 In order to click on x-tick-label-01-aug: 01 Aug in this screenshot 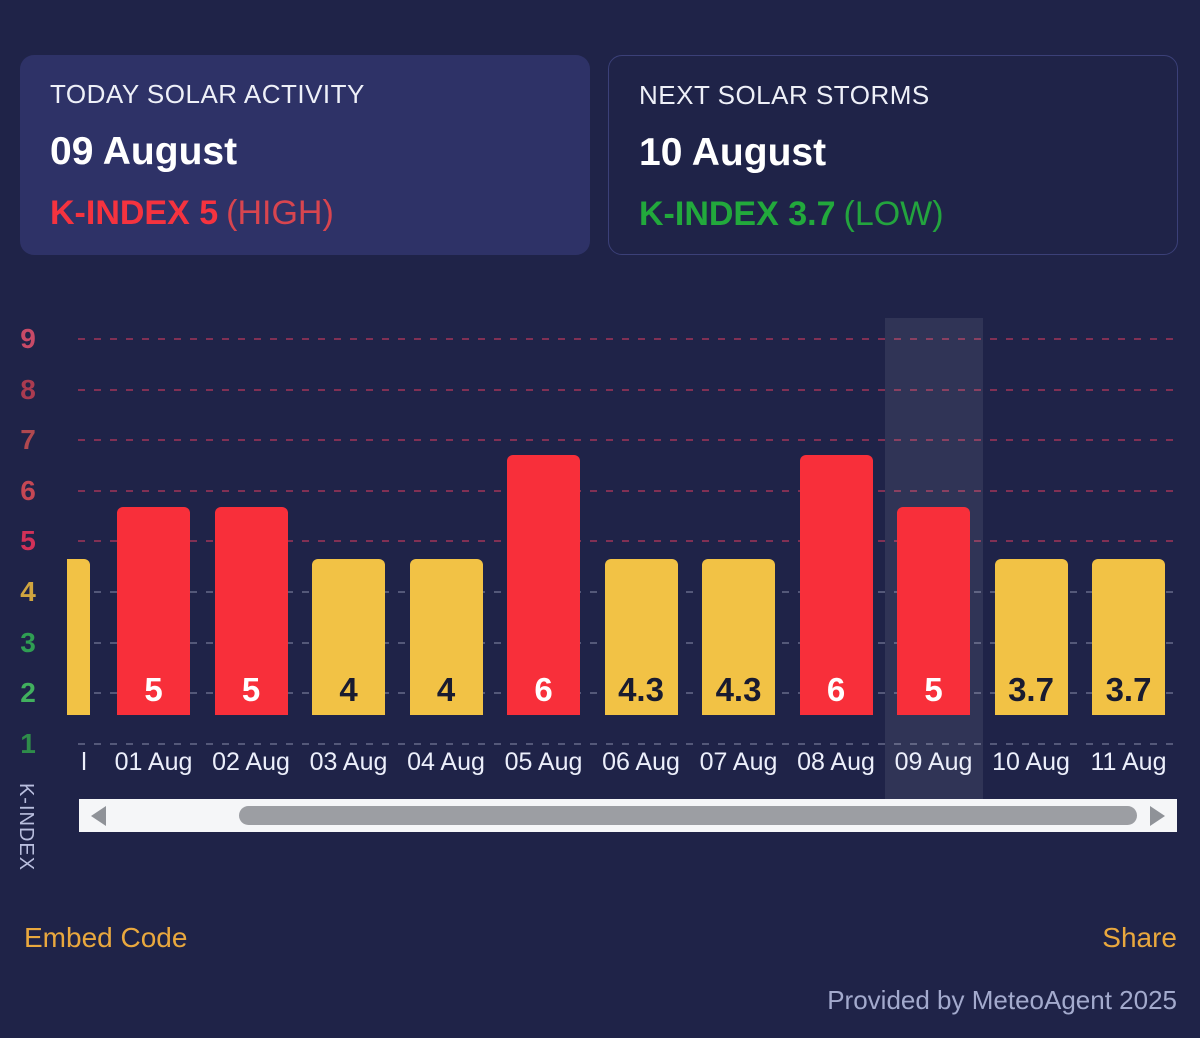, I will do `click(153, 762)`.